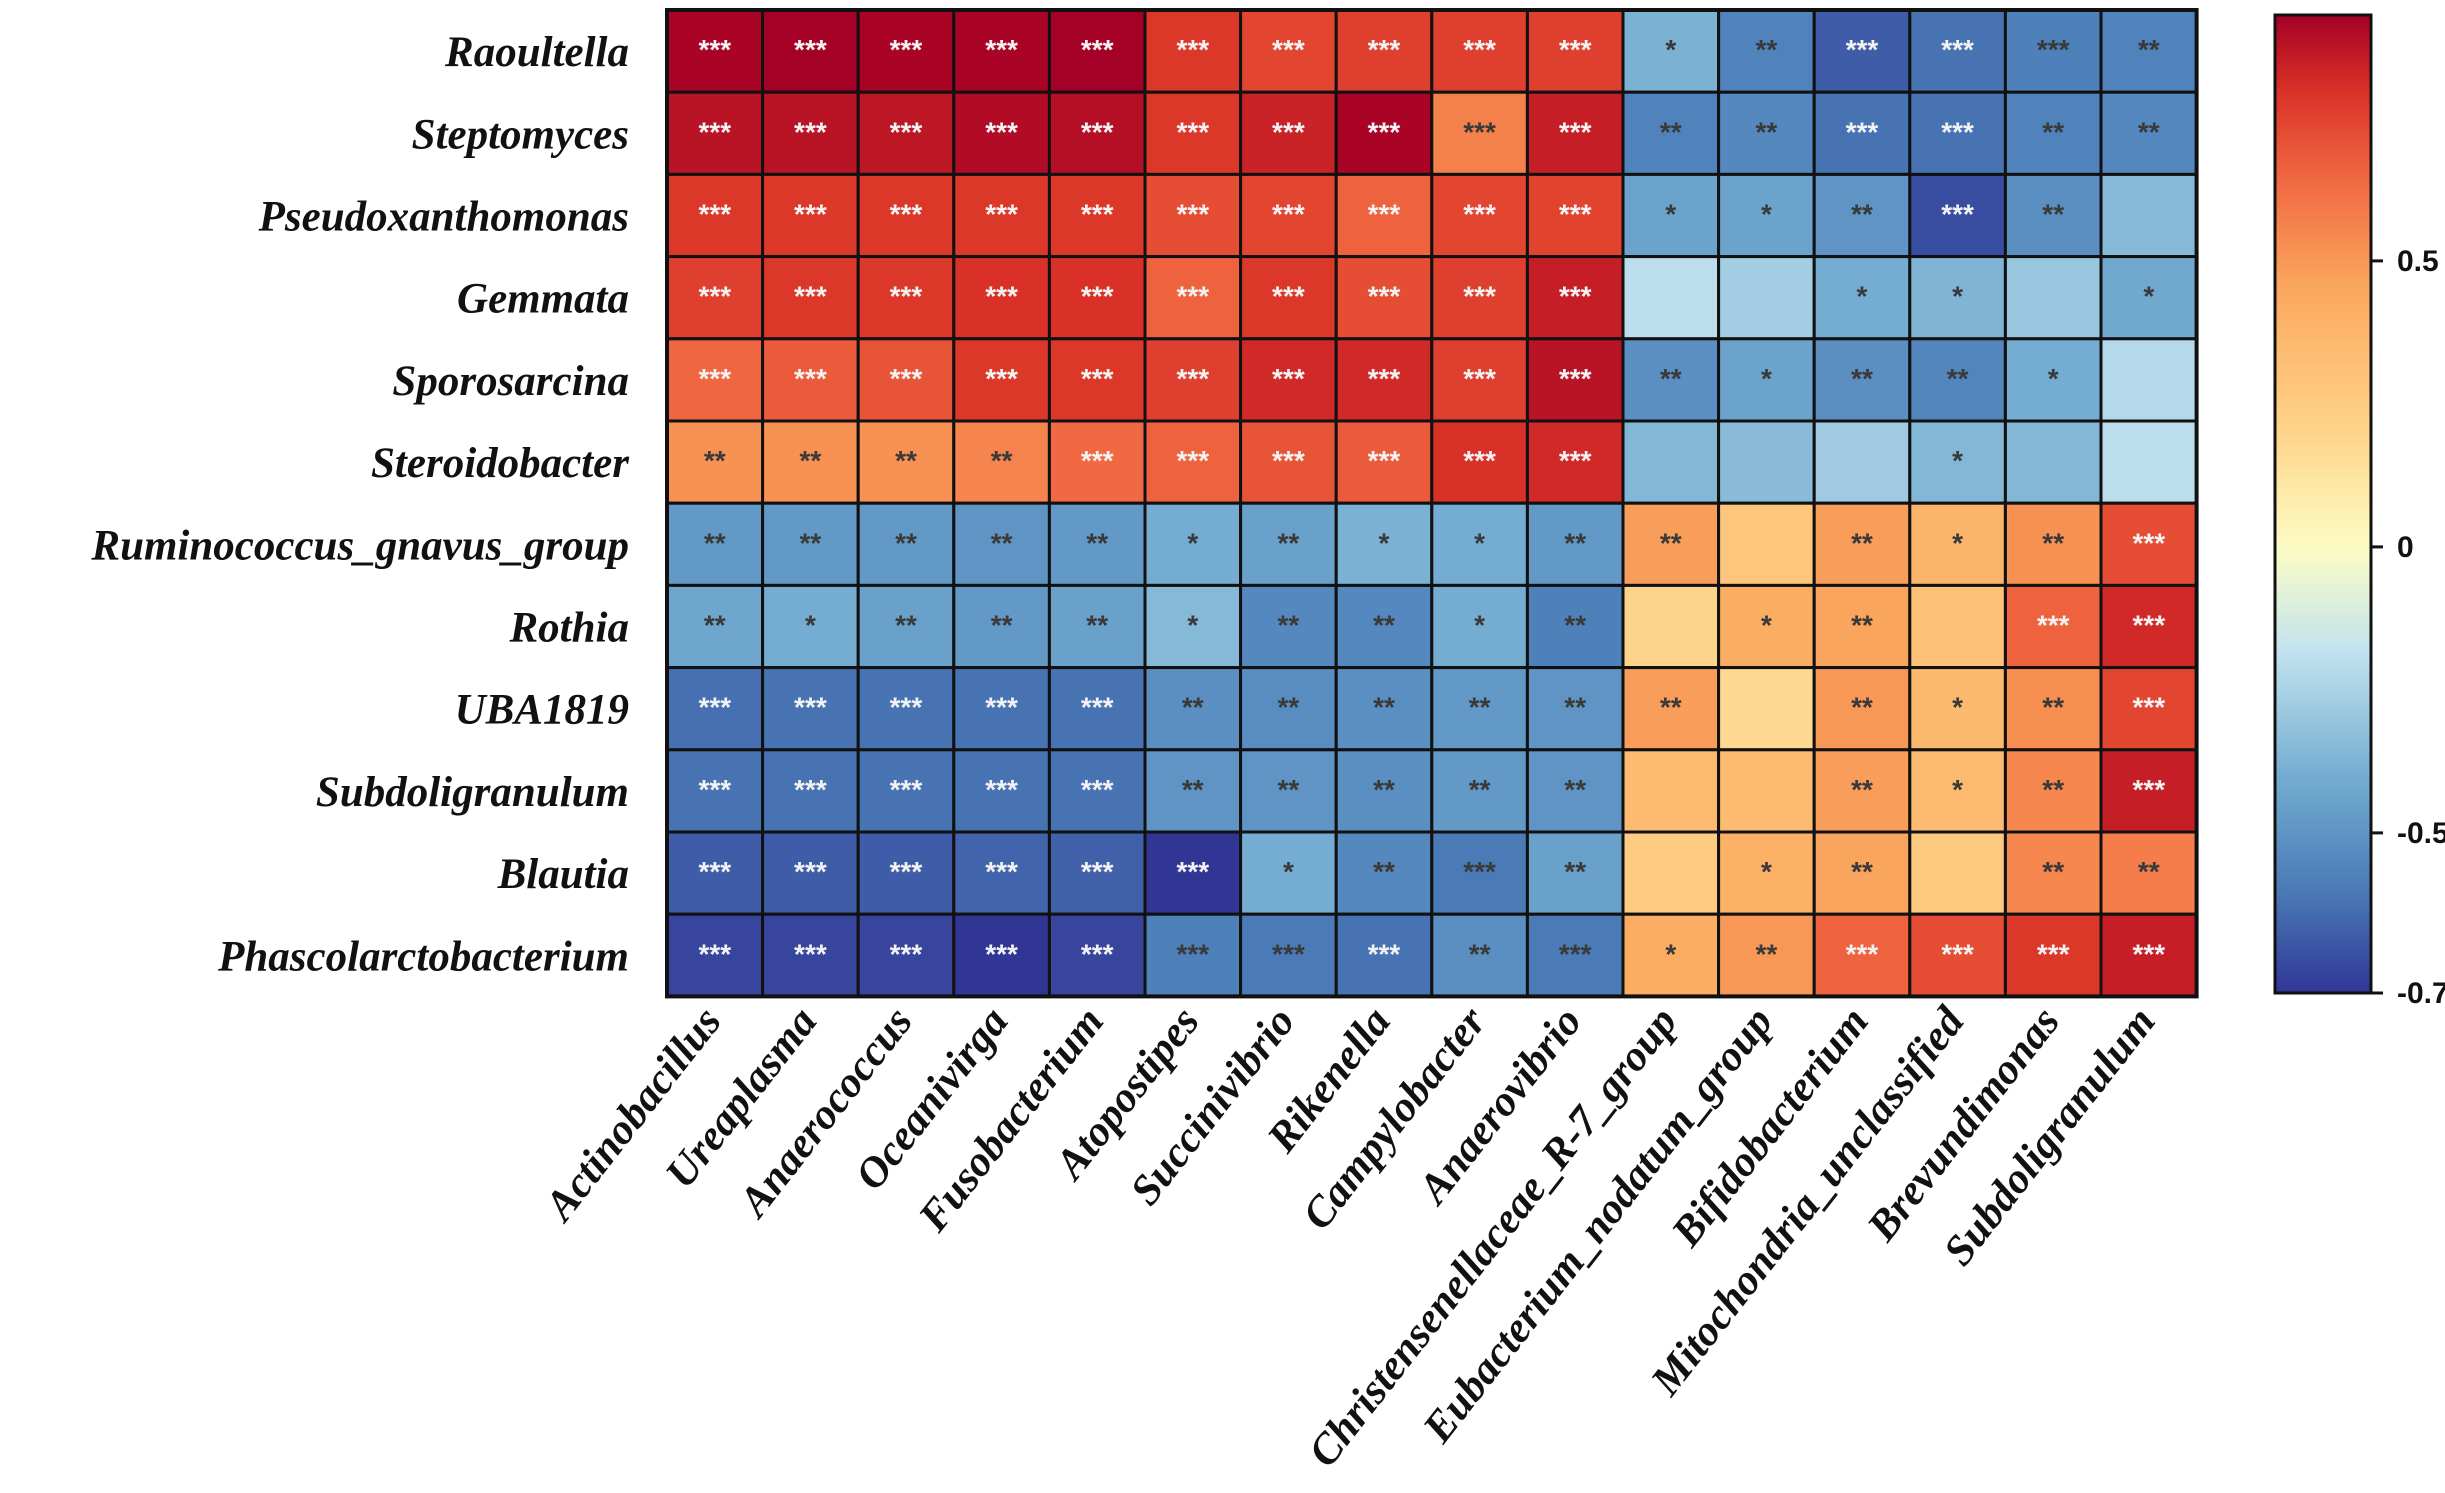 The width and height of the screenshot is (2445, 1493). What do you see at coordinates (2405, 547) in the screenshot?
I see `colorbar-tick-label: 0` at bounding box center [2405, 547].